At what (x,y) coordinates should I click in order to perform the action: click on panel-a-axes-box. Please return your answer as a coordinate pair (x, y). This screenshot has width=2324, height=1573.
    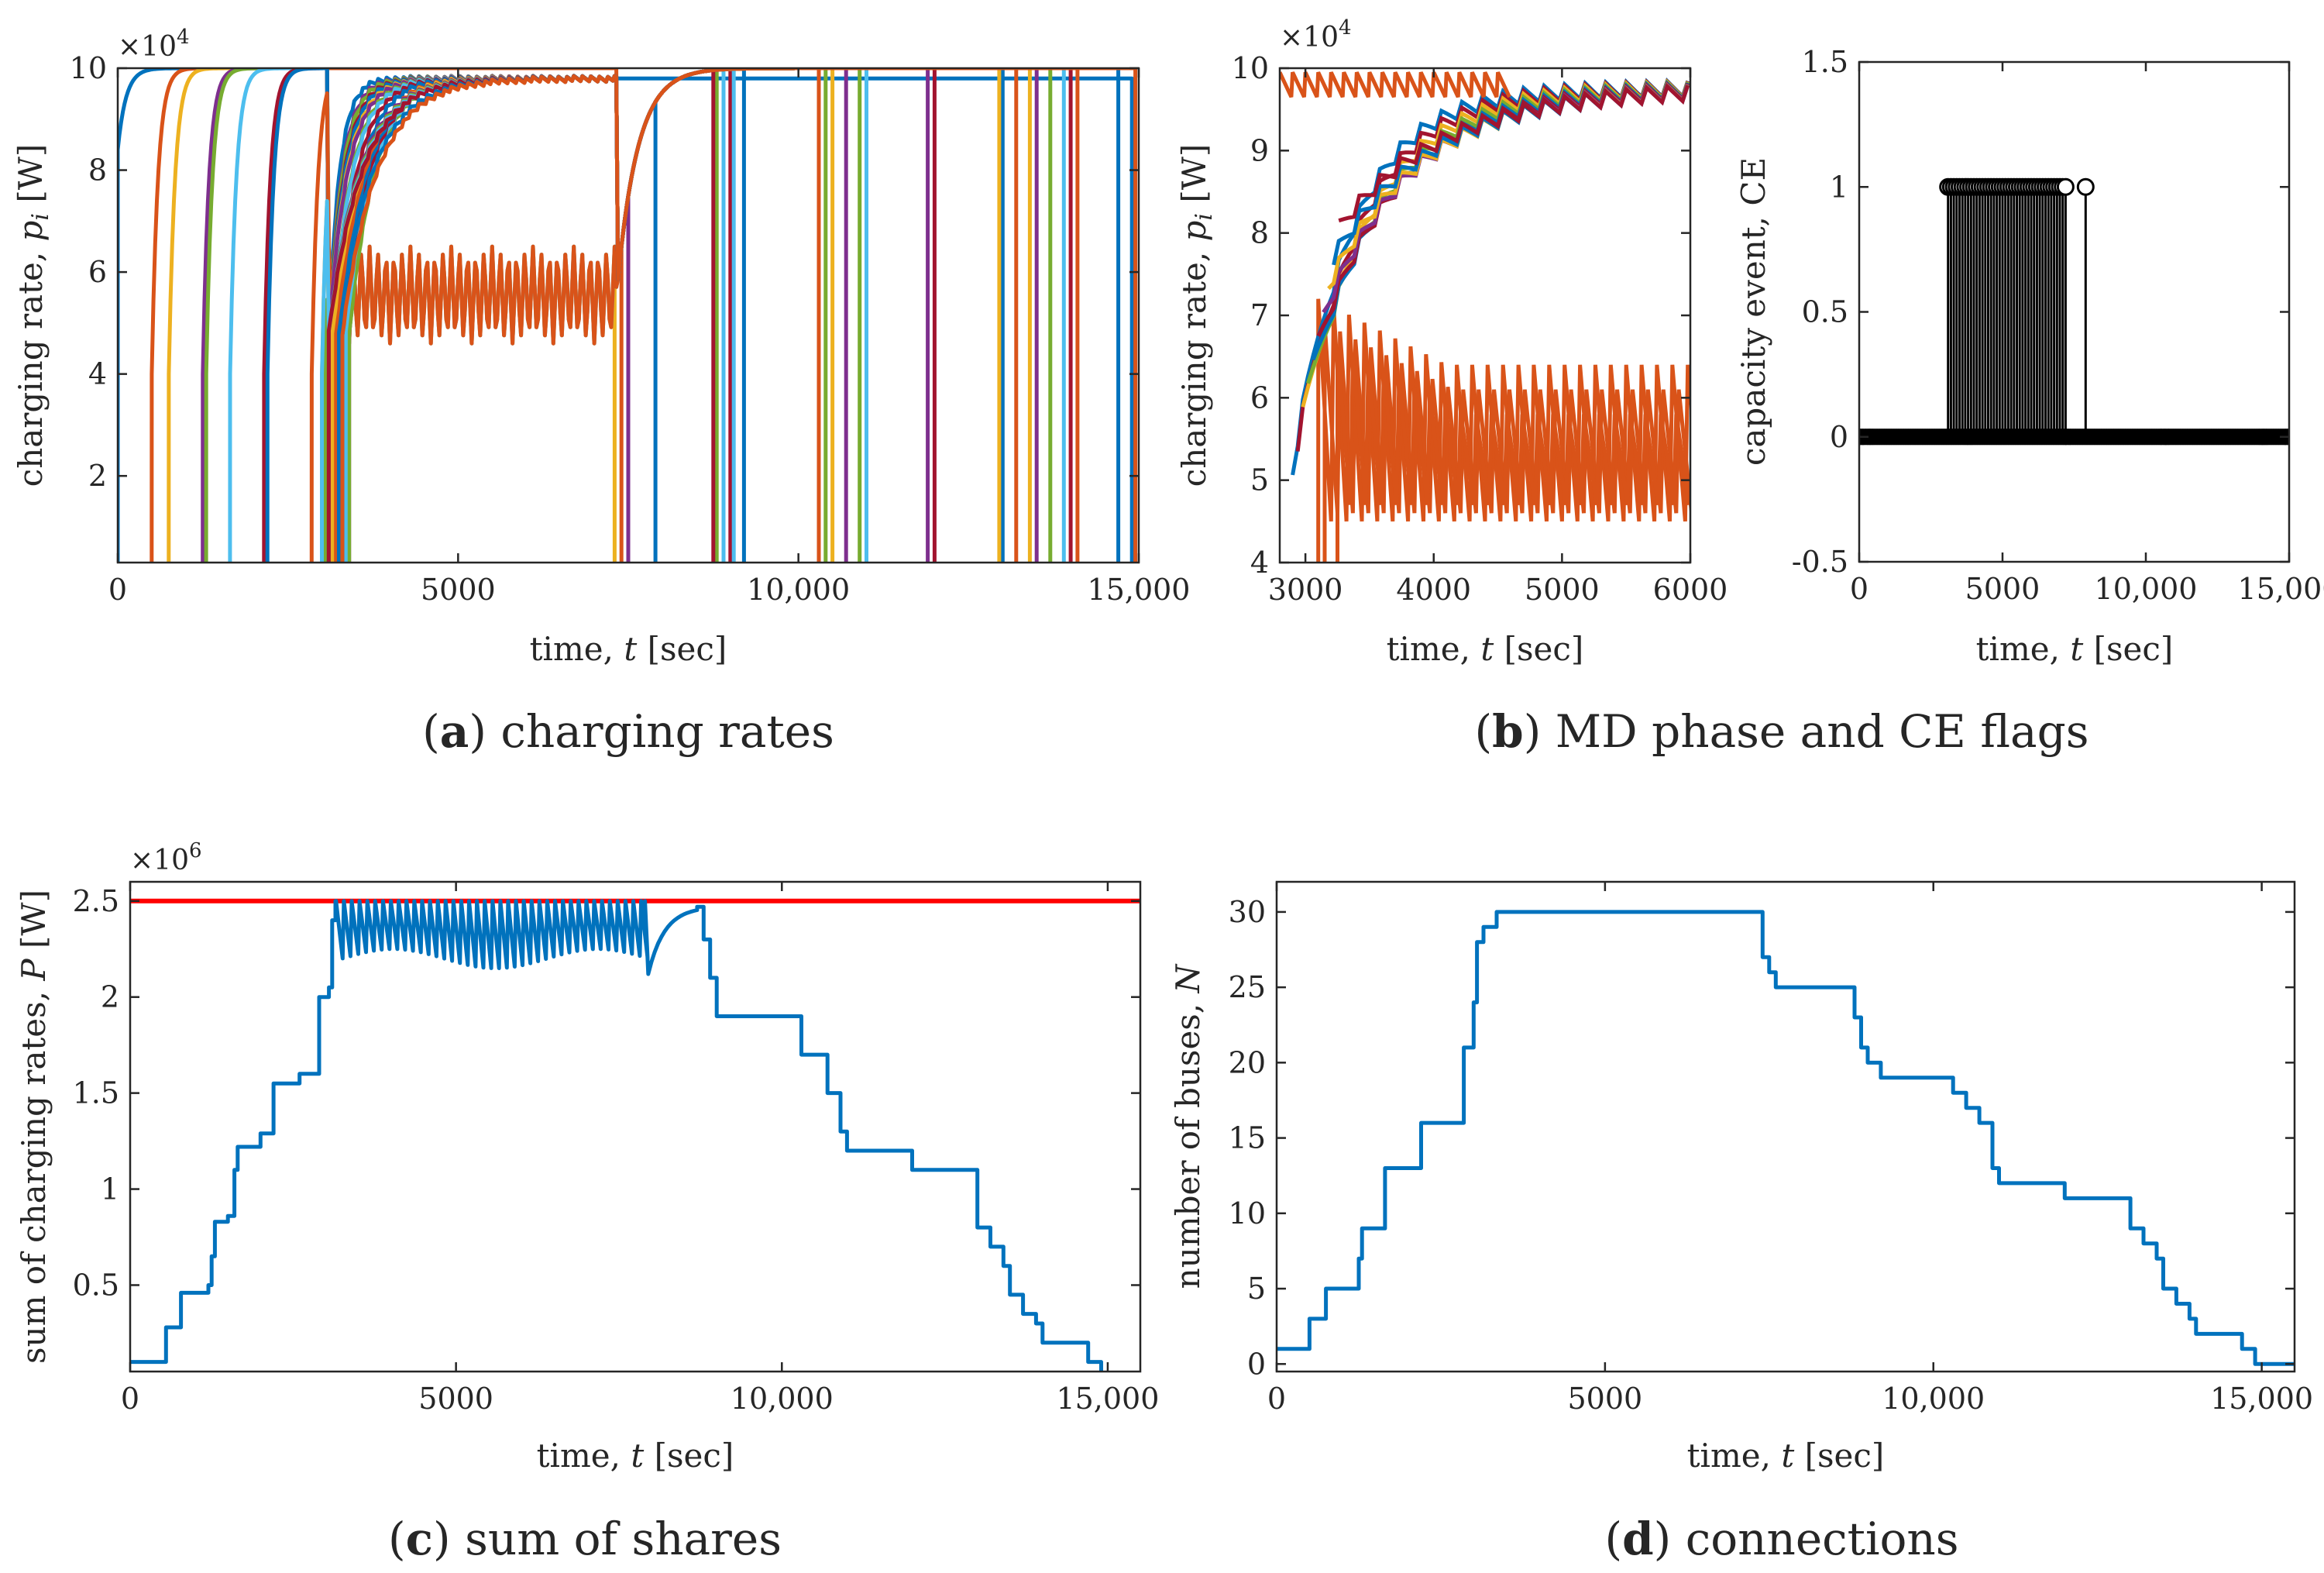
    Looking at the image, I should click on (628, 316).